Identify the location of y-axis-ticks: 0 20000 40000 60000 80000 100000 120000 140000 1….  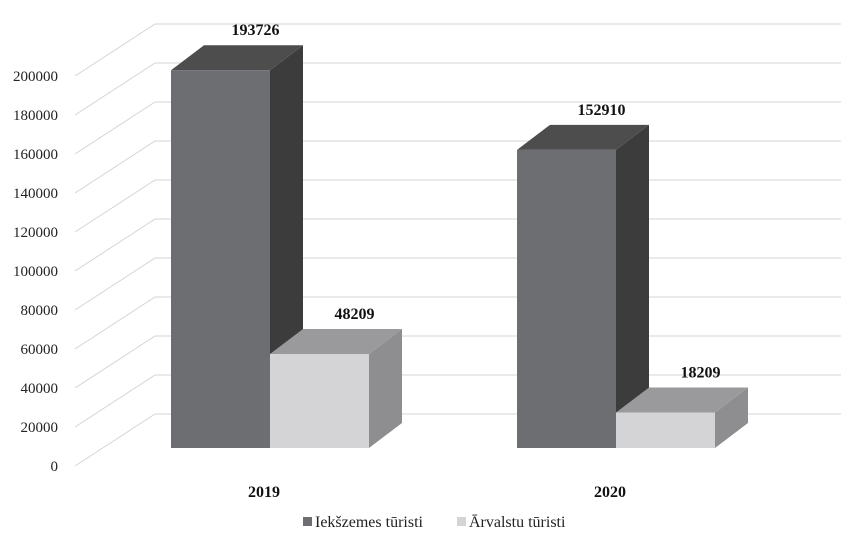
(35, 272).